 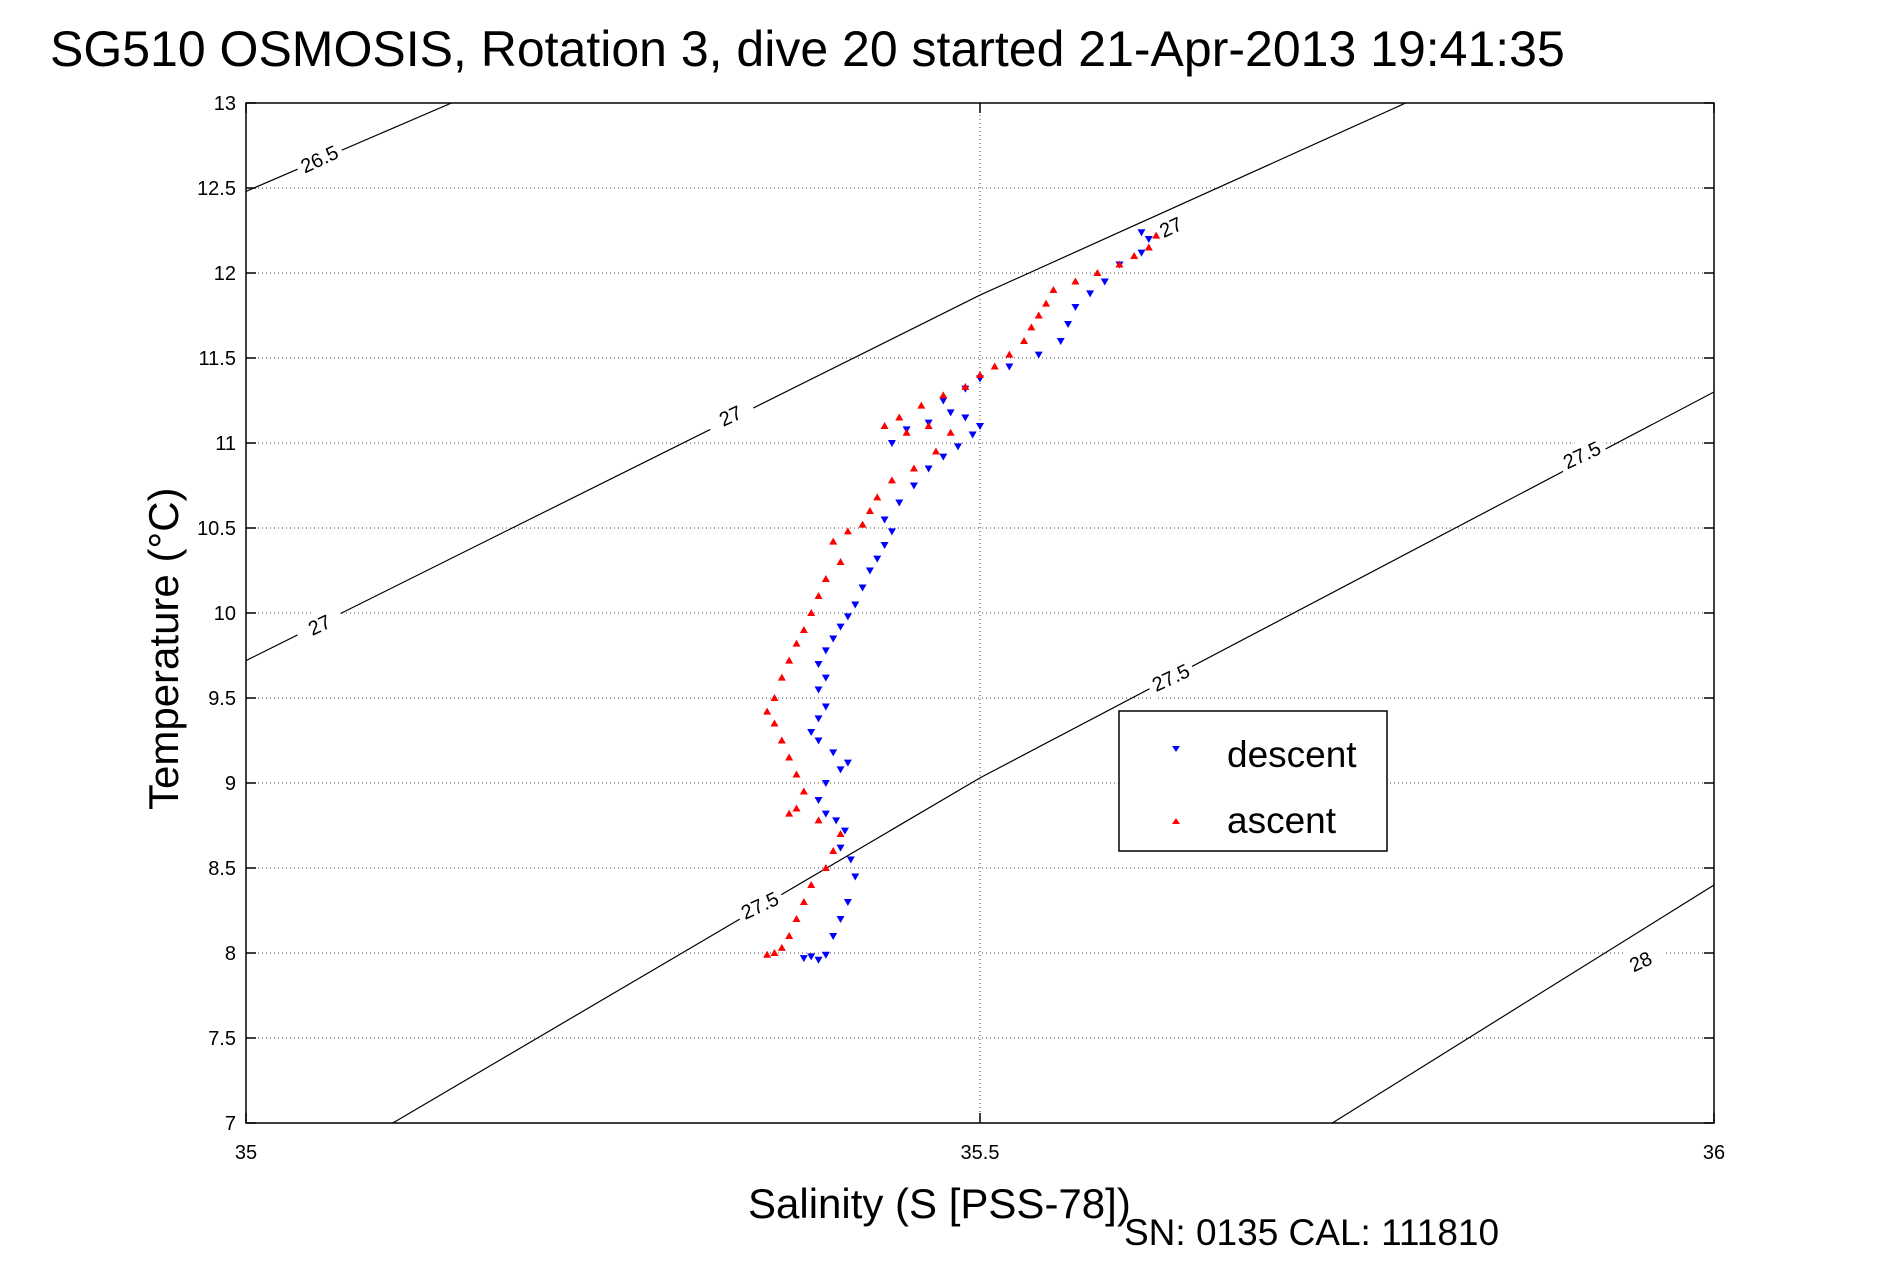 I want to click on y-tick-label: 10, so click(x=225, y=614).